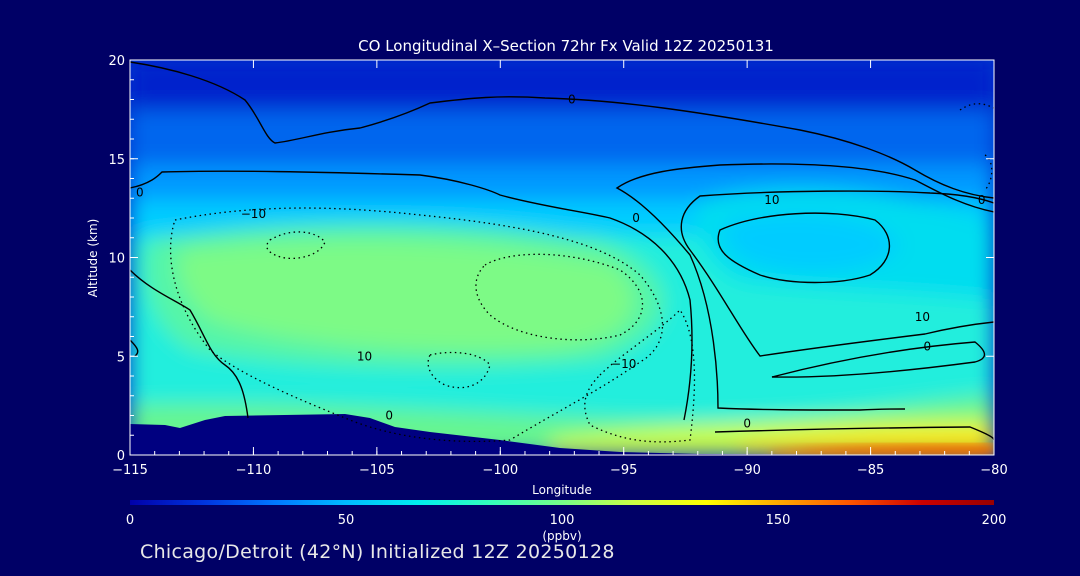 Image resolution: width=1080 pixels, height=576 pixels. I want to click on x-tick-label: −115, so click(130, 470).